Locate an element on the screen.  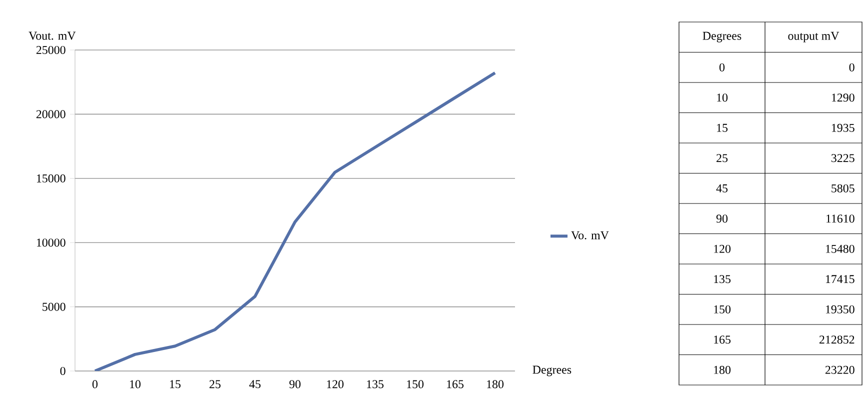
text: 3225 is located at coordinates (842, 158).